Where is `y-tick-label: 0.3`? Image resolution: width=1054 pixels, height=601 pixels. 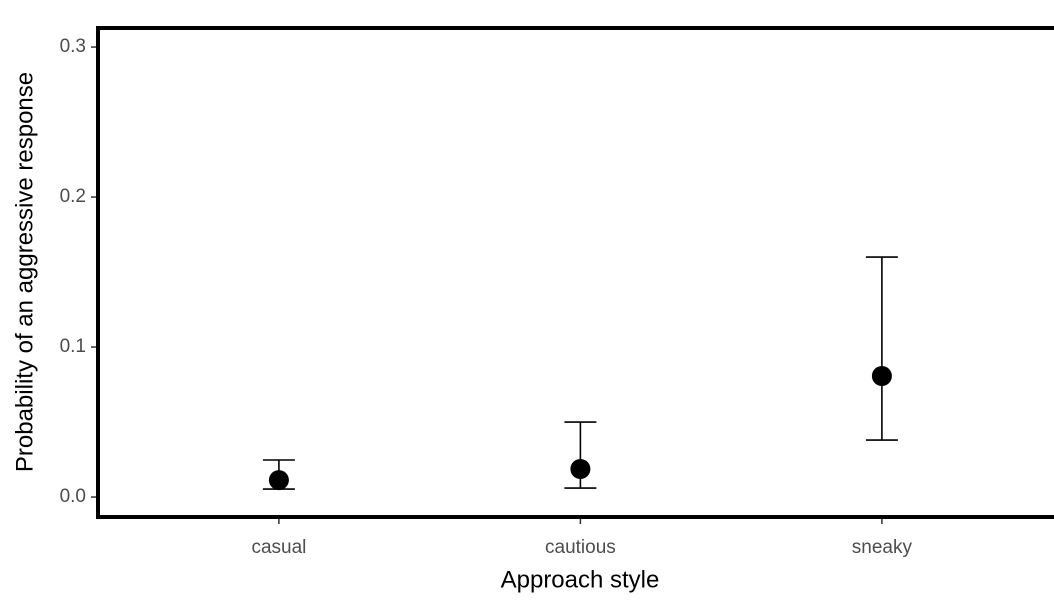
y-tick-label: 0.3 is located at coordinates (73, 46).